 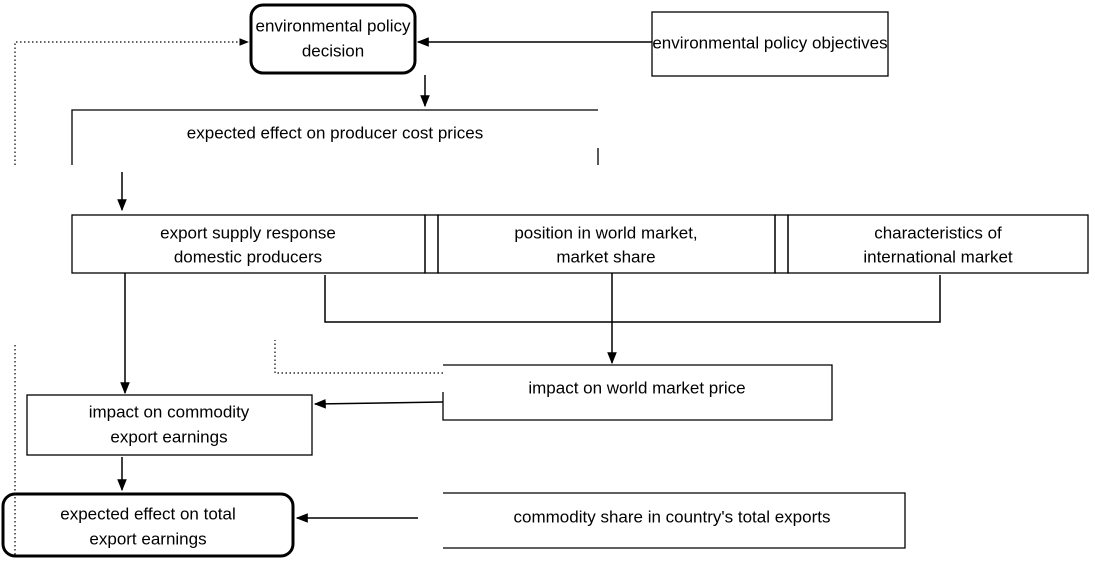 What do you see at coordinates (333, 50) in the screenshot?
I see `node-label: decision` at bounding box center [333, 50].